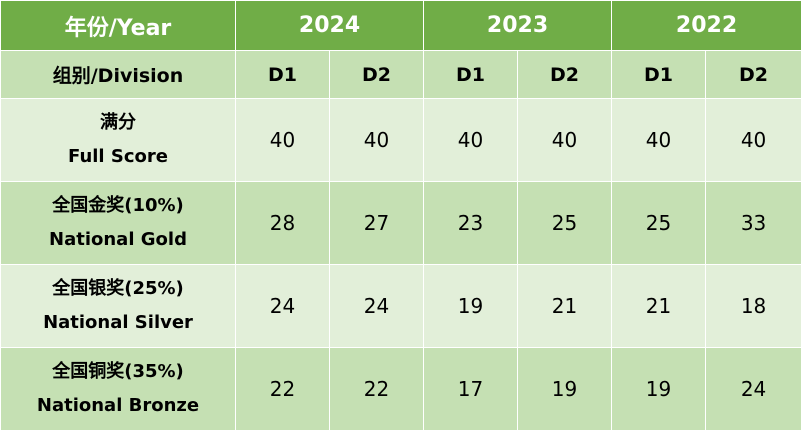 This screenshot has width=802, height=435. What do you see at coordinates (118, 205) in the screenshot?
I see `row-label-cn: 全国金奖(10%)` at bounding box center [118, 205].